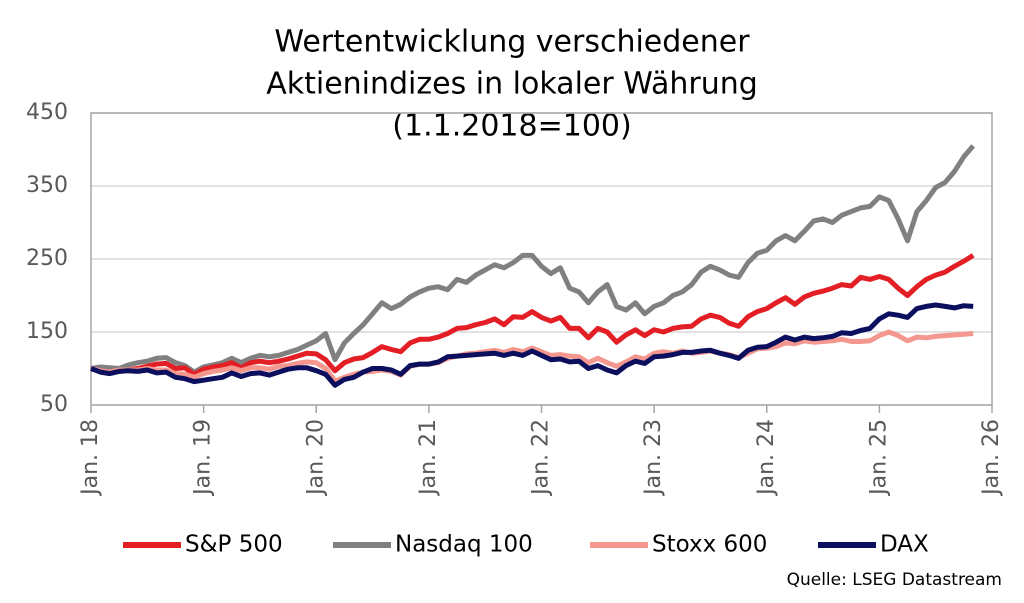  What do you see at coordinates (512, 42) in the screenshot?
I see `chart-title: Wertentwicklung verschiedener` at bounding box center [512, 42].